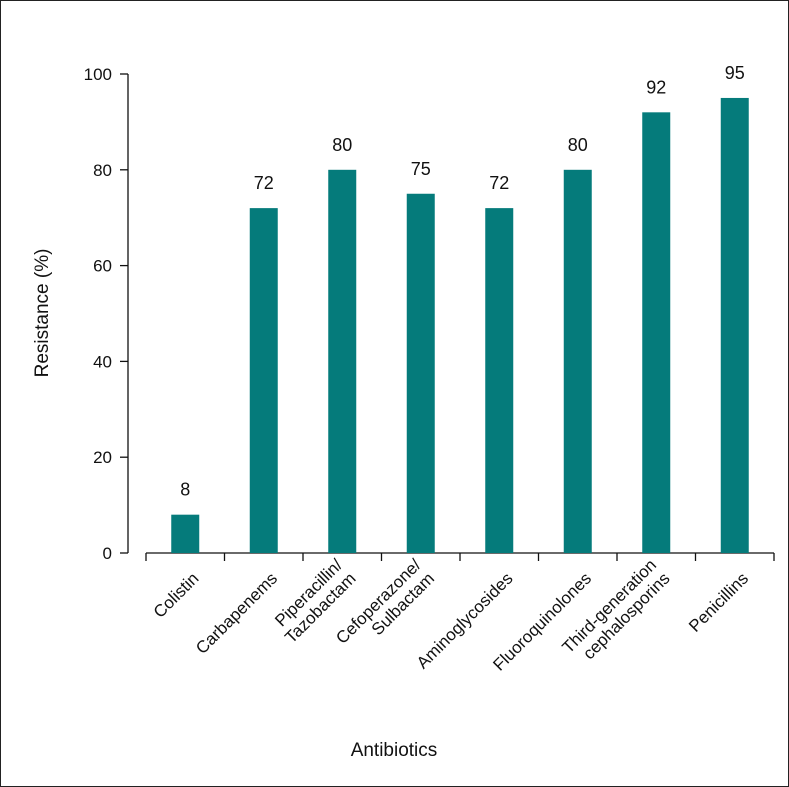 The image size is (789, 787). I want to click on bar-value-label: 8, so click(185, 490).